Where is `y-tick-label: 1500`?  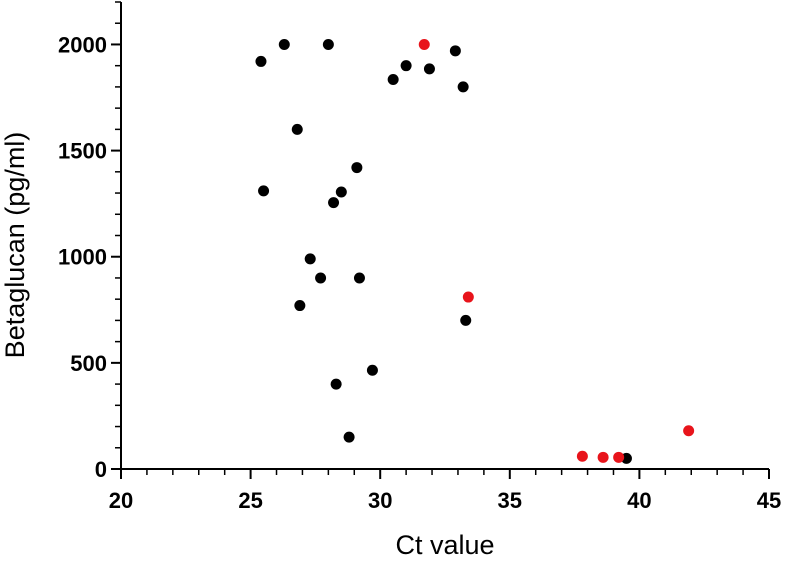 y-tick-label: 1500 is located at coordinates (82, 151).